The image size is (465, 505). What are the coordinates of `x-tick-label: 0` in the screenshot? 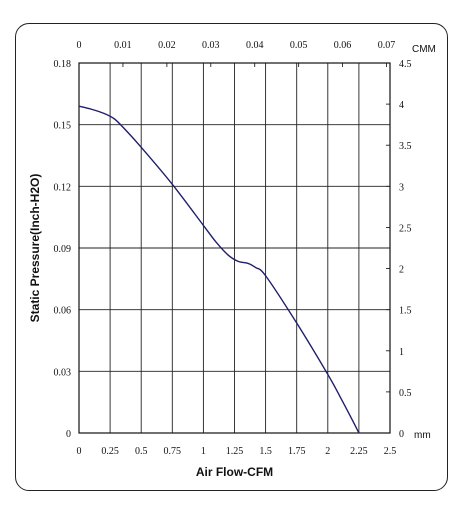 It's located at (79, 451).